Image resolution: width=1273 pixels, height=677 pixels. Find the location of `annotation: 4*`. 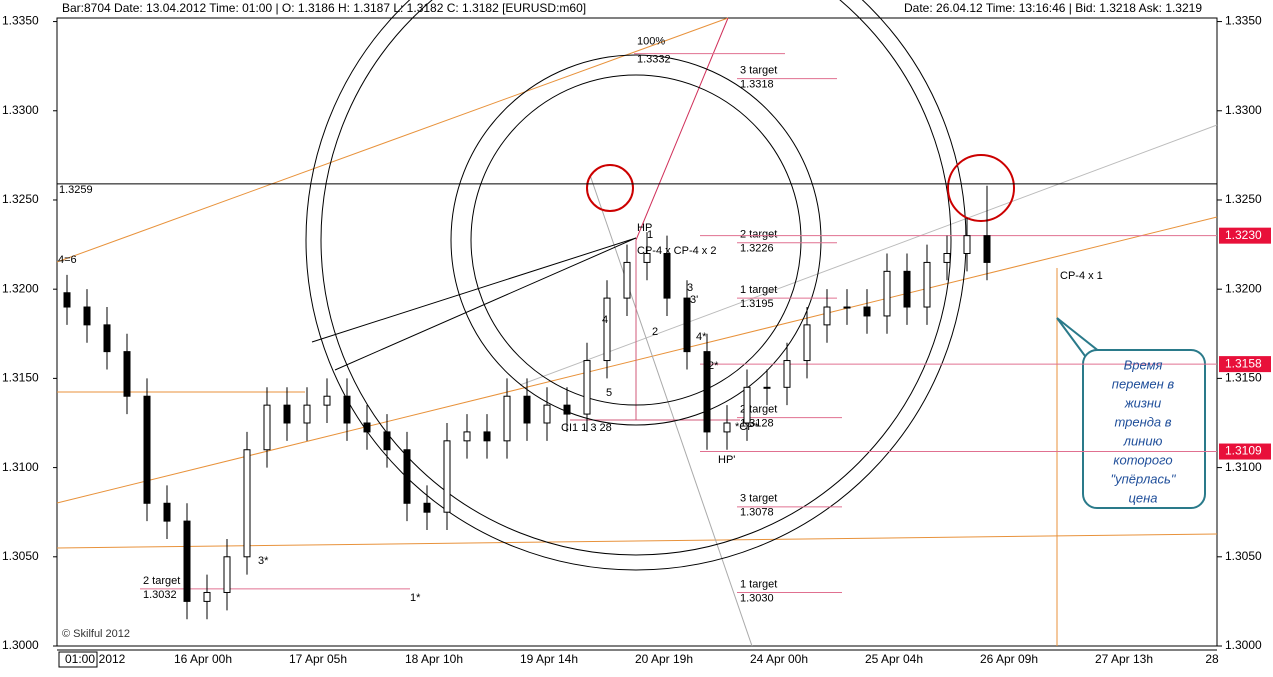

annotation: 4* is located at coordinates (701, 337).